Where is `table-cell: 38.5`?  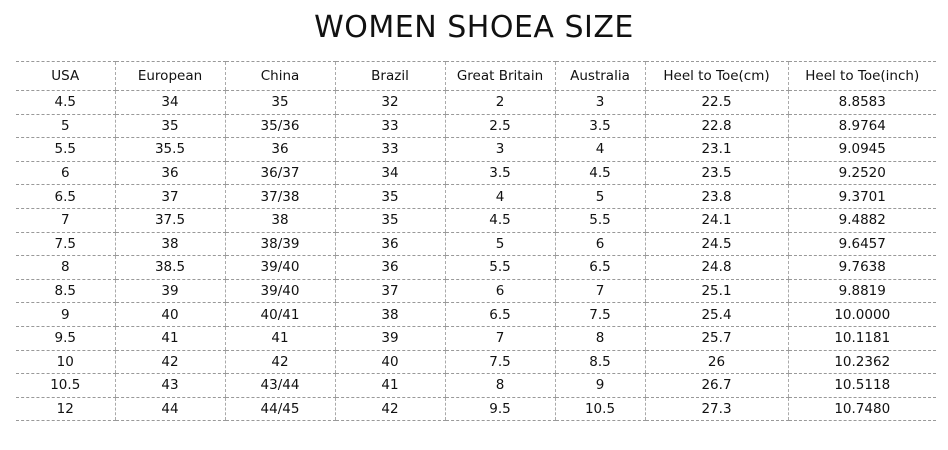 table-cell: 38.5 is located at coordinates (169, 267).